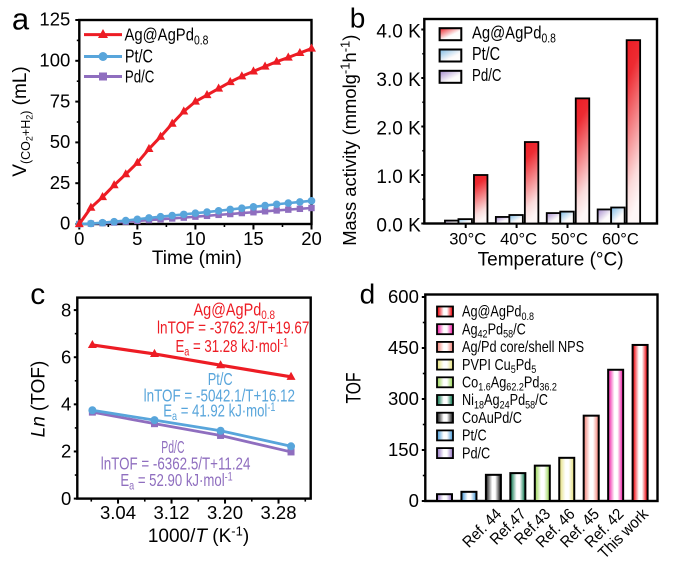  Describe the element at coordinates (311, 238) in the screenshot. I see `svg-text: 20` at that location.